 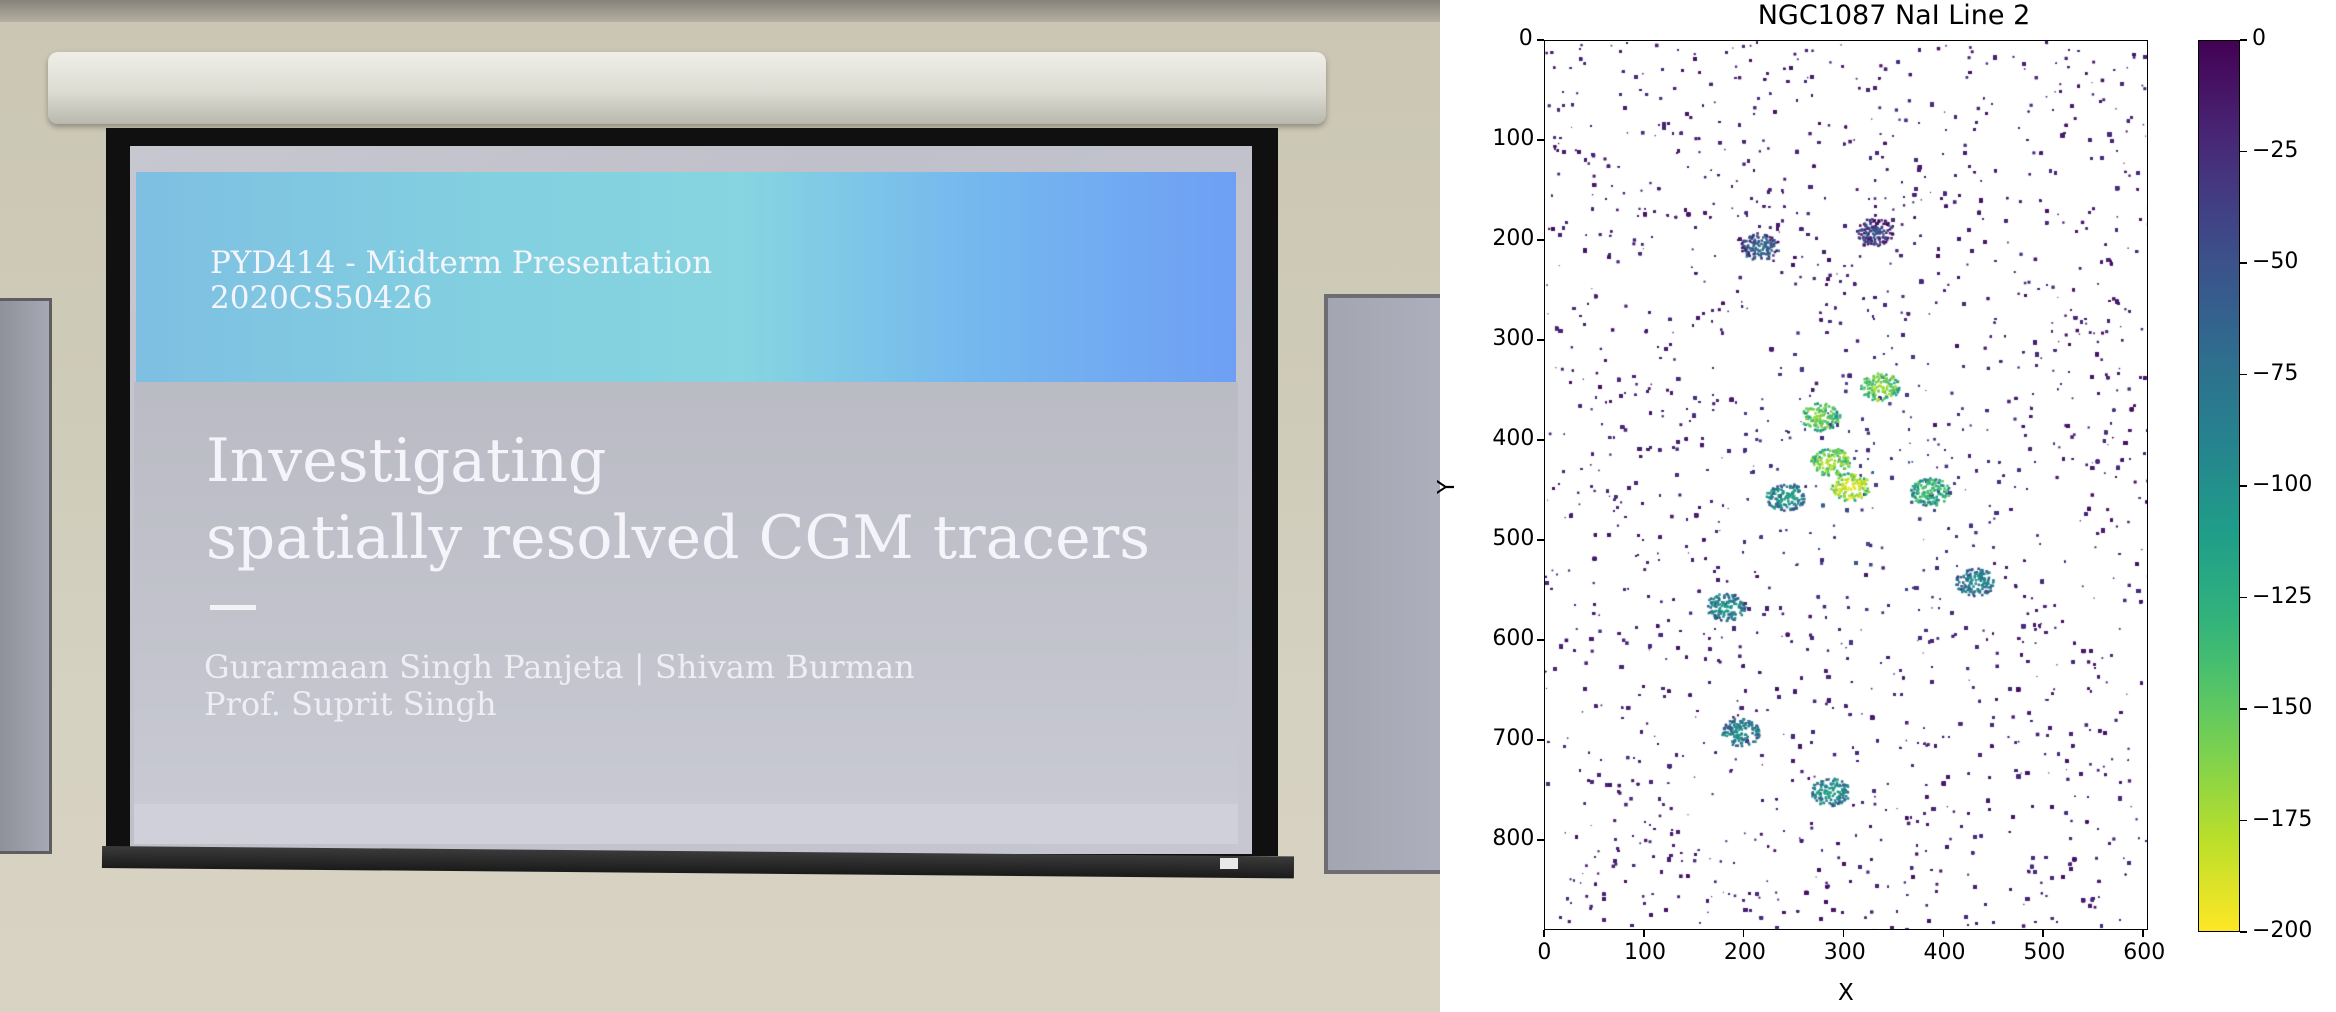 I want to click on colorbar-tick-label: 0, so click(x=2259, y=38).